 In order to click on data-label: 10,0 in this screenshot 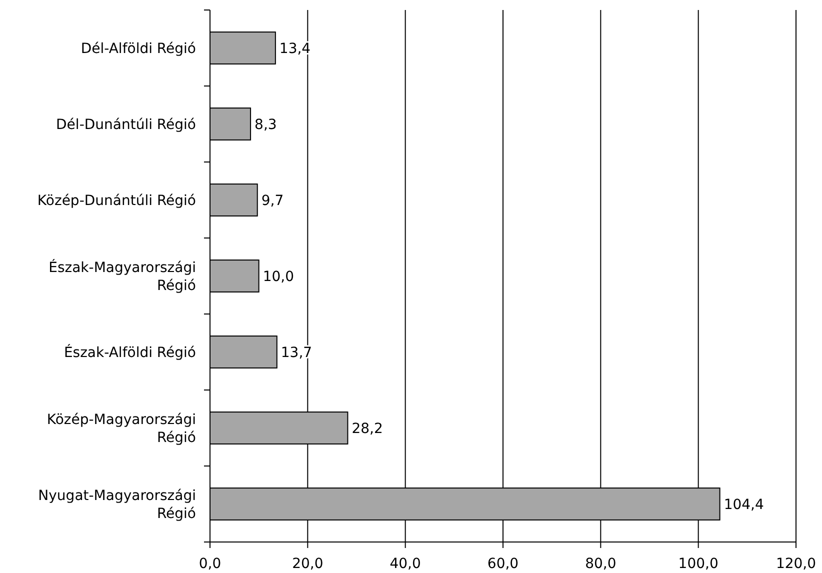, I will do `click(278, 277)`.